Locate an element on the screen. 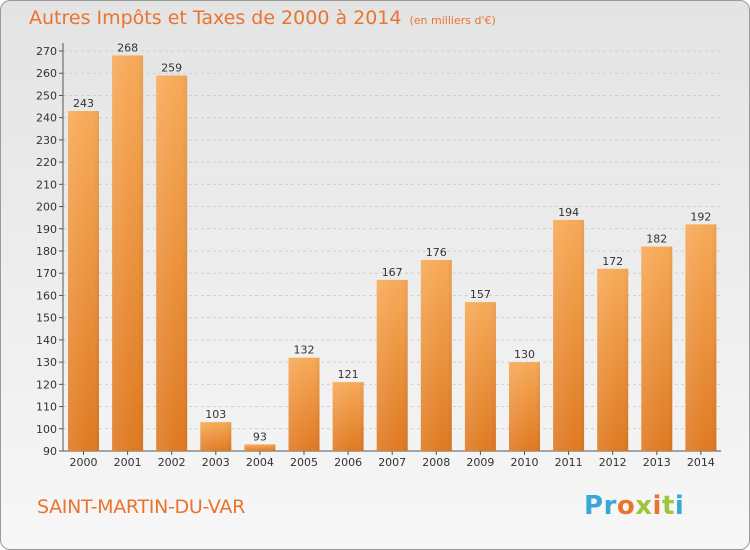 The height and width of the screenshot is (550, 750). bar-value-label: 194 is located at coordinates (568, 212).